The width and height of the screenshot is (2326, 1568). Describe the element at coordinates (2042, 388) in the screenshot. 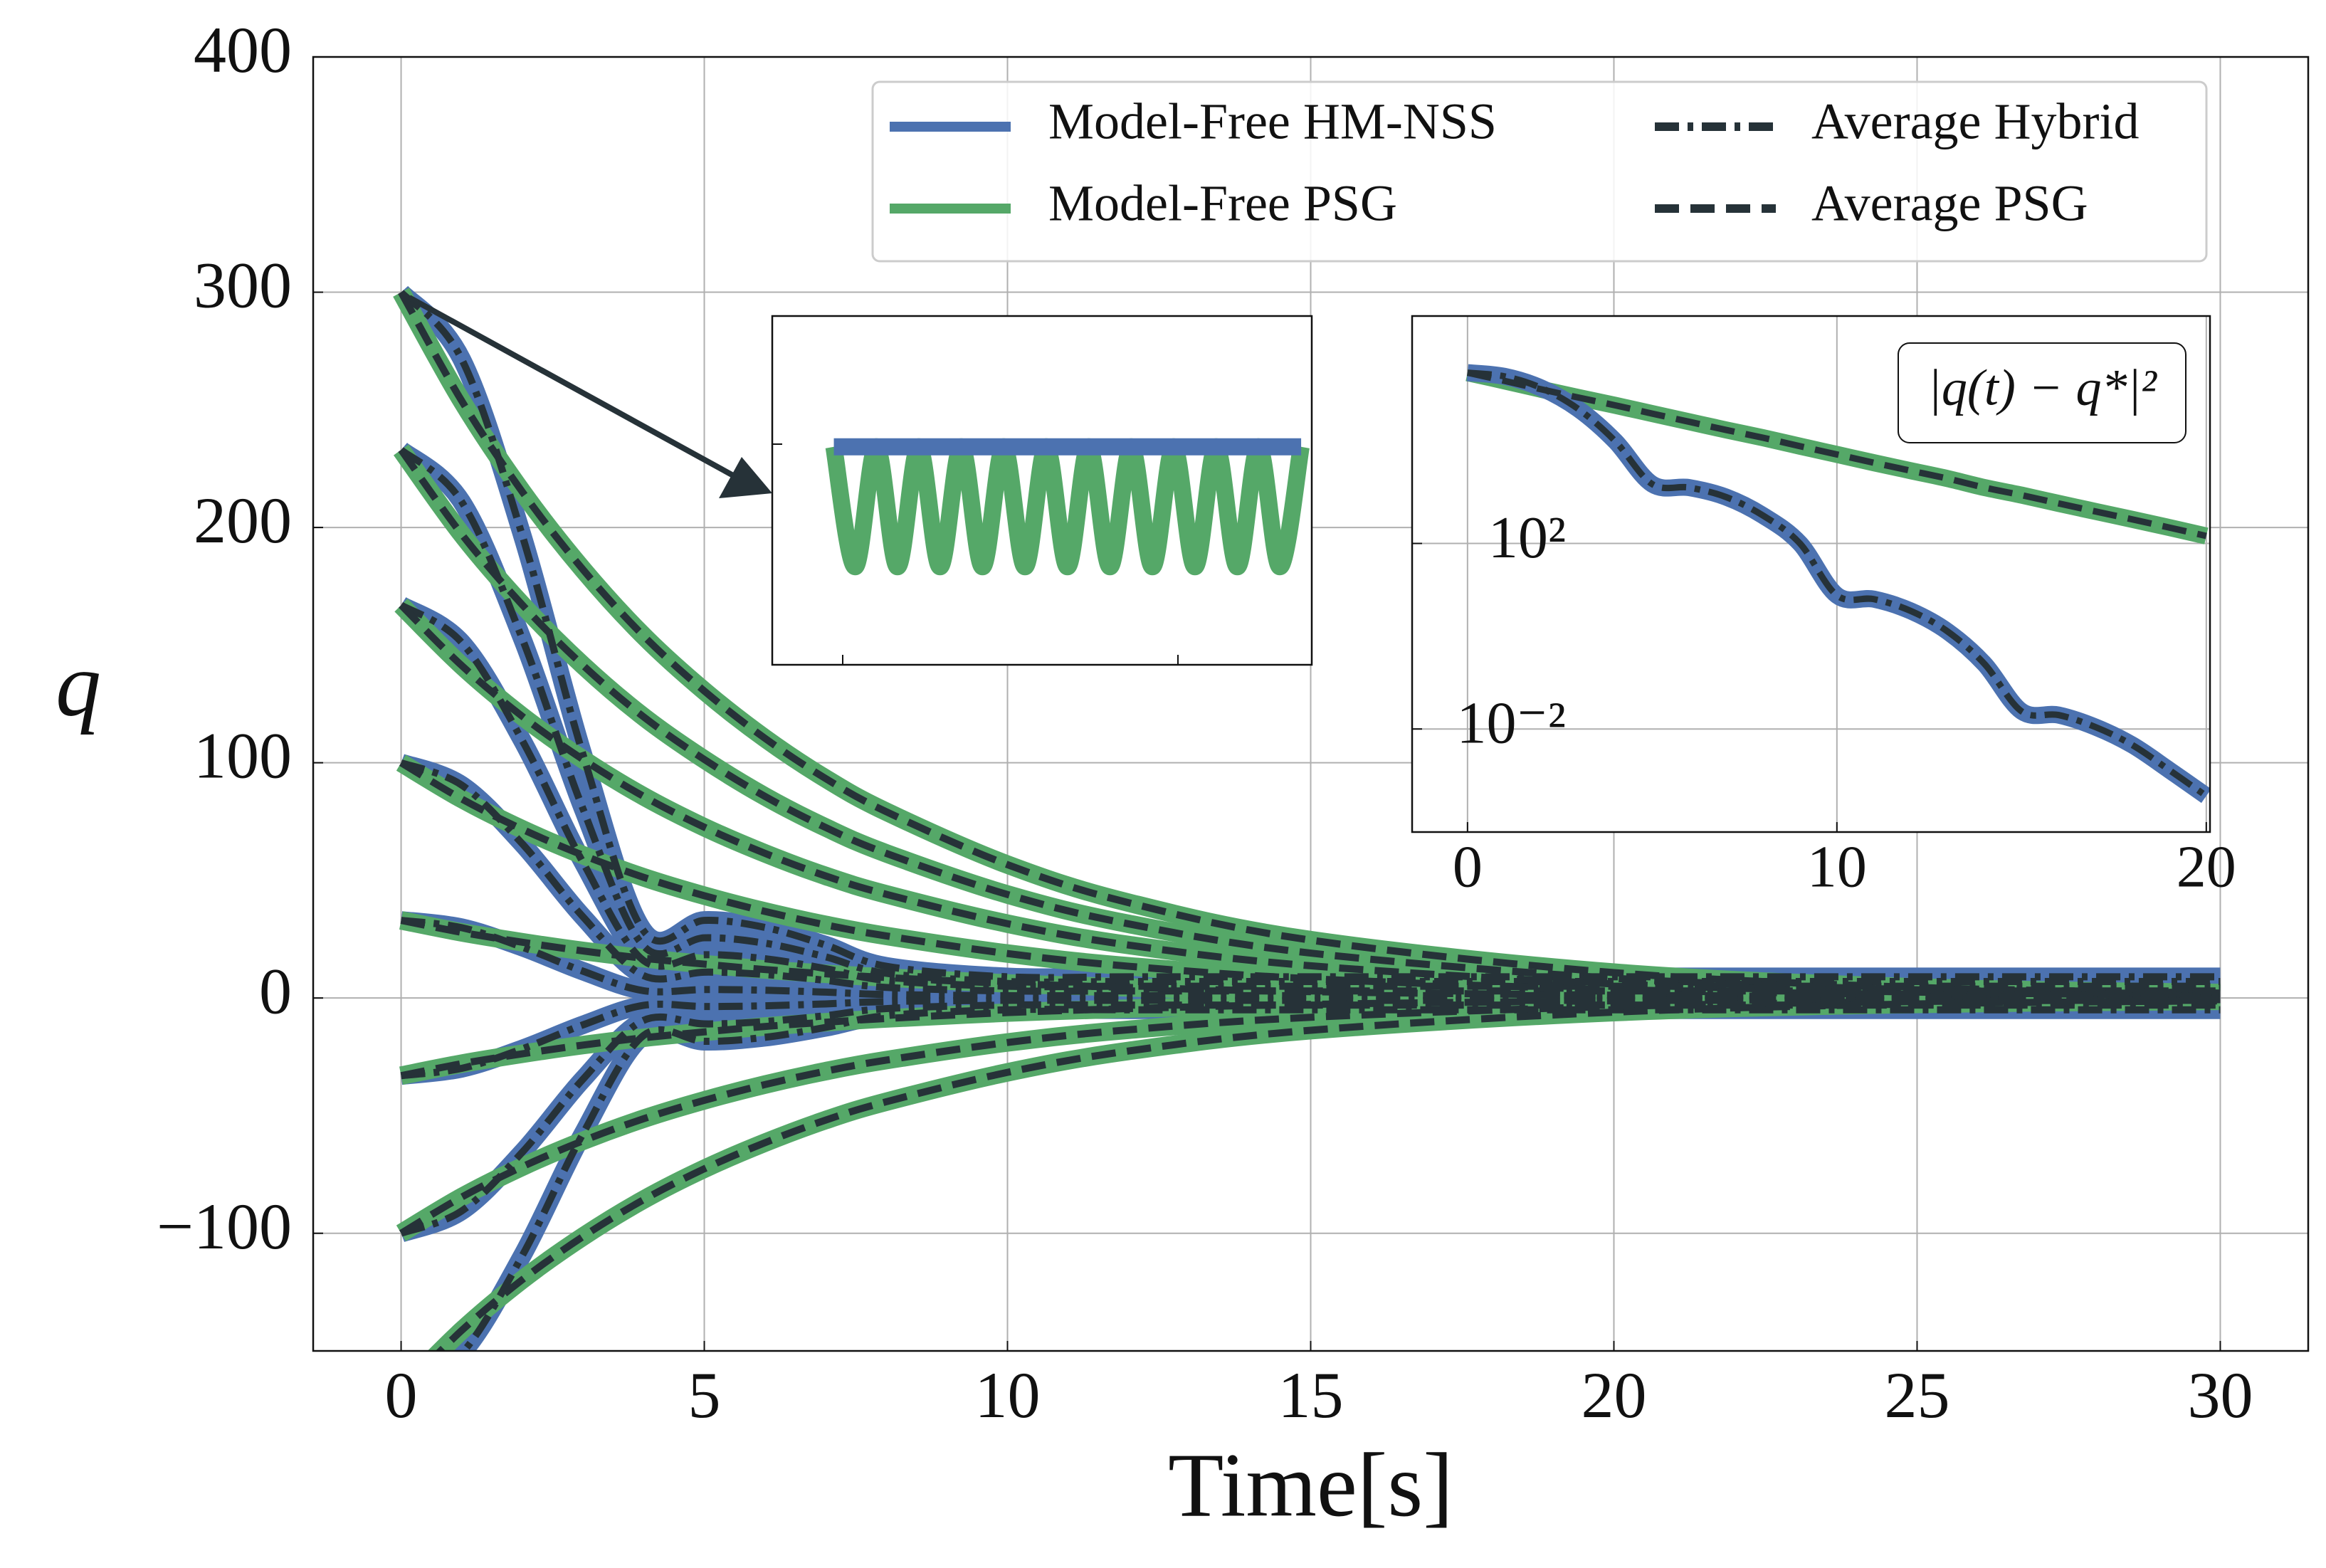

I see `annotation: |q(t) − q*|²` at that location.